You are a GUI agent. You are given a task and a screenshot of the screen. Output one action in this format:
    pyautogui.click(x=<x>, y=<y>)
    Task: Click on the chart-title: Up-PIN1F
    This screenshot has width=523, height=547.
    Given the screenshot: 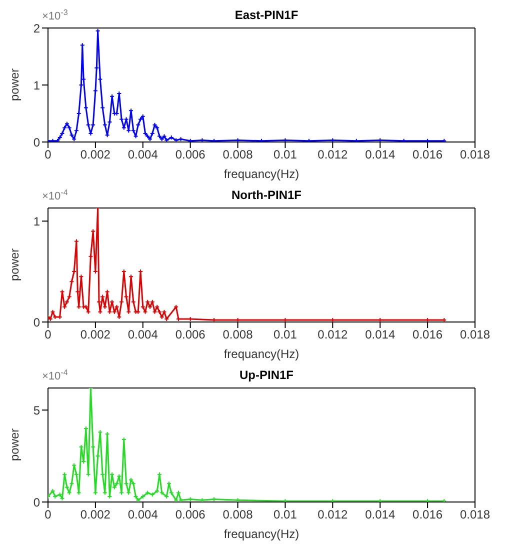 What is the action you would take?
    pyautogui.click(x=267, y=375)
    